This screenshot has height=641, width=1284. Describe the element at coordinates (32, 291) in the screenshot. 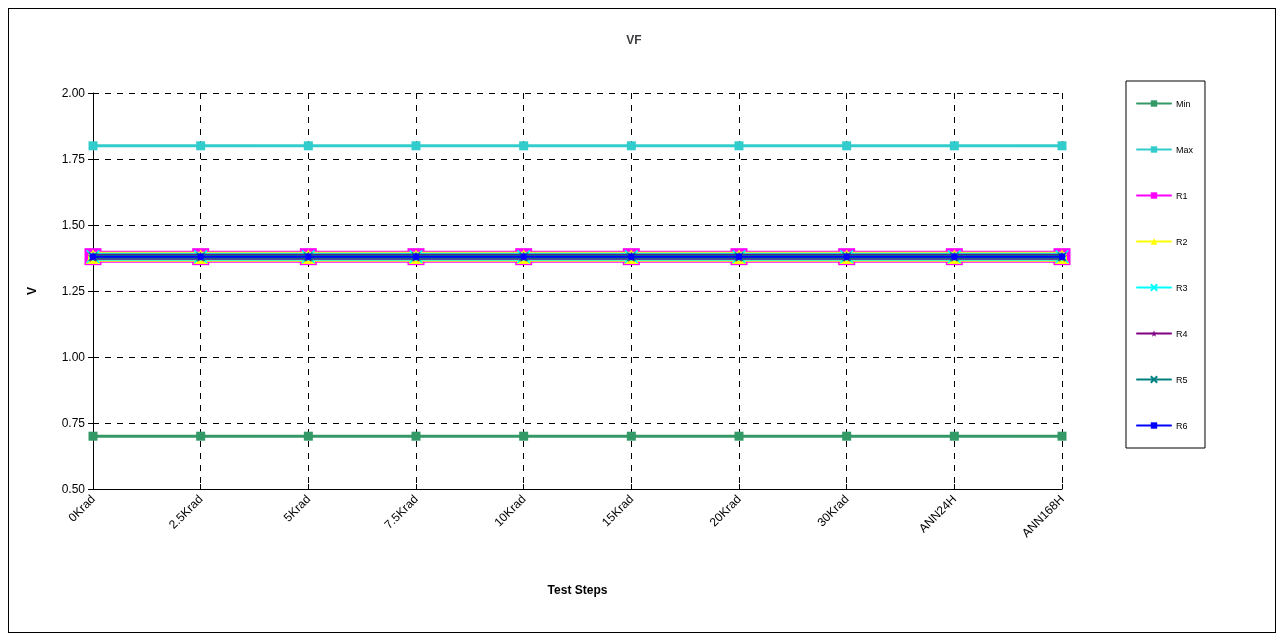

I see `y-axis-title: V` at that location.